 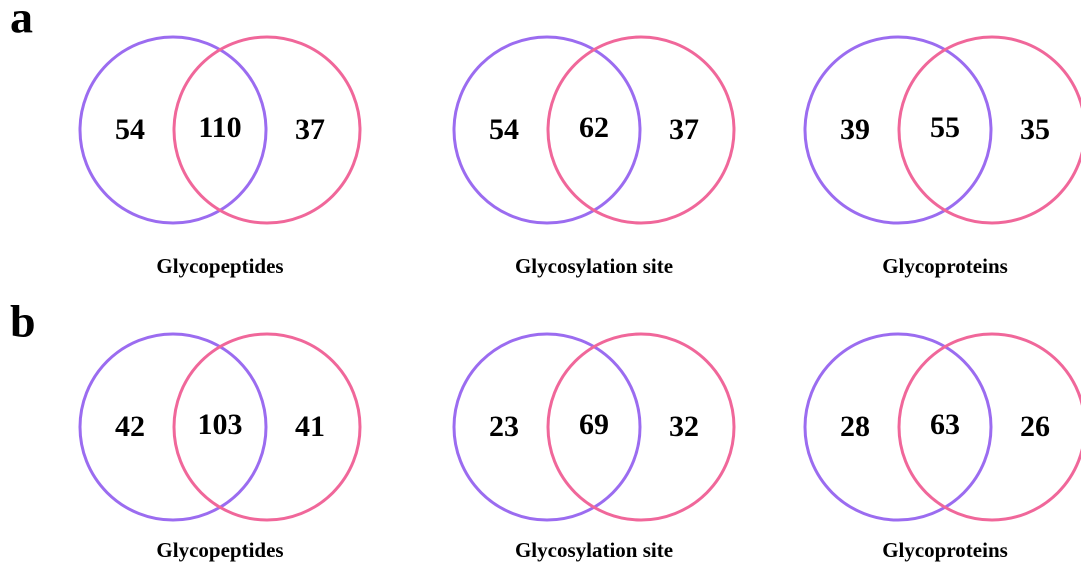 I want to click on panel-label: a, so click(x=21, y=21).